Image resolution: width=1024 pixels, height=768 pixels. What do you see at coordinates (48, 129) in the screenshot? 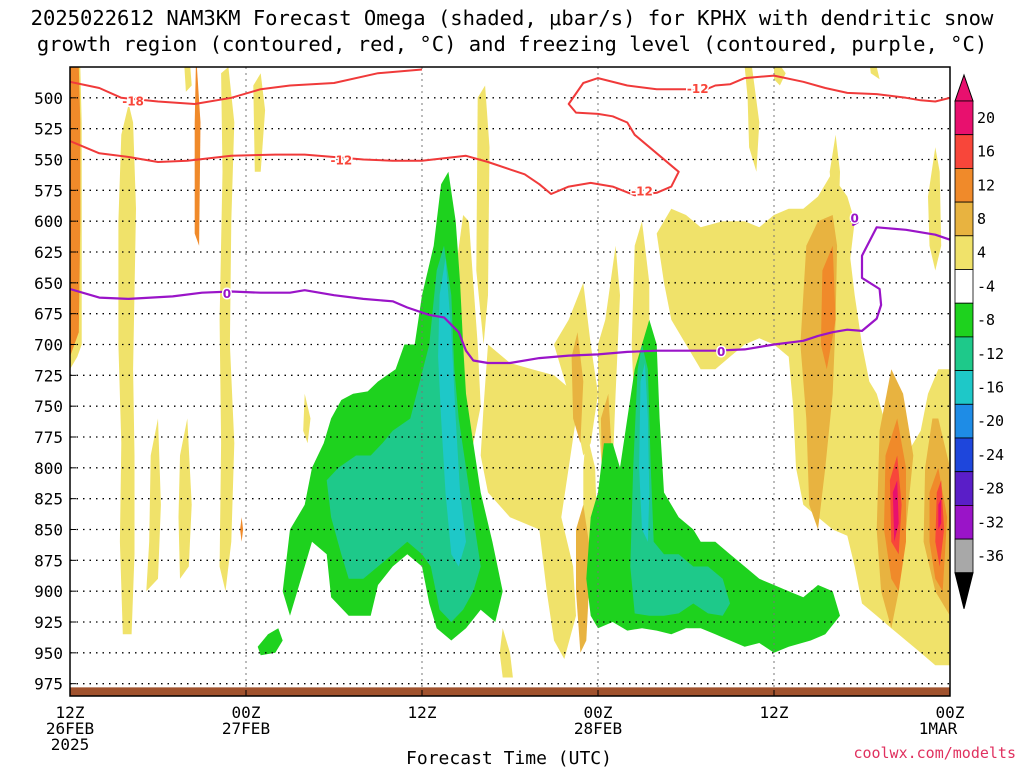
I see `y-tick-label-525: 525` at bounding box center [48, 129].